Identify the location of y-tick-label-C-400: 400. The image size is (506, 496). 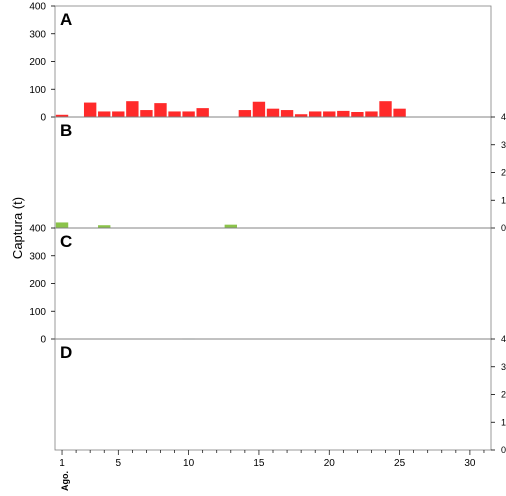
(37, 229).